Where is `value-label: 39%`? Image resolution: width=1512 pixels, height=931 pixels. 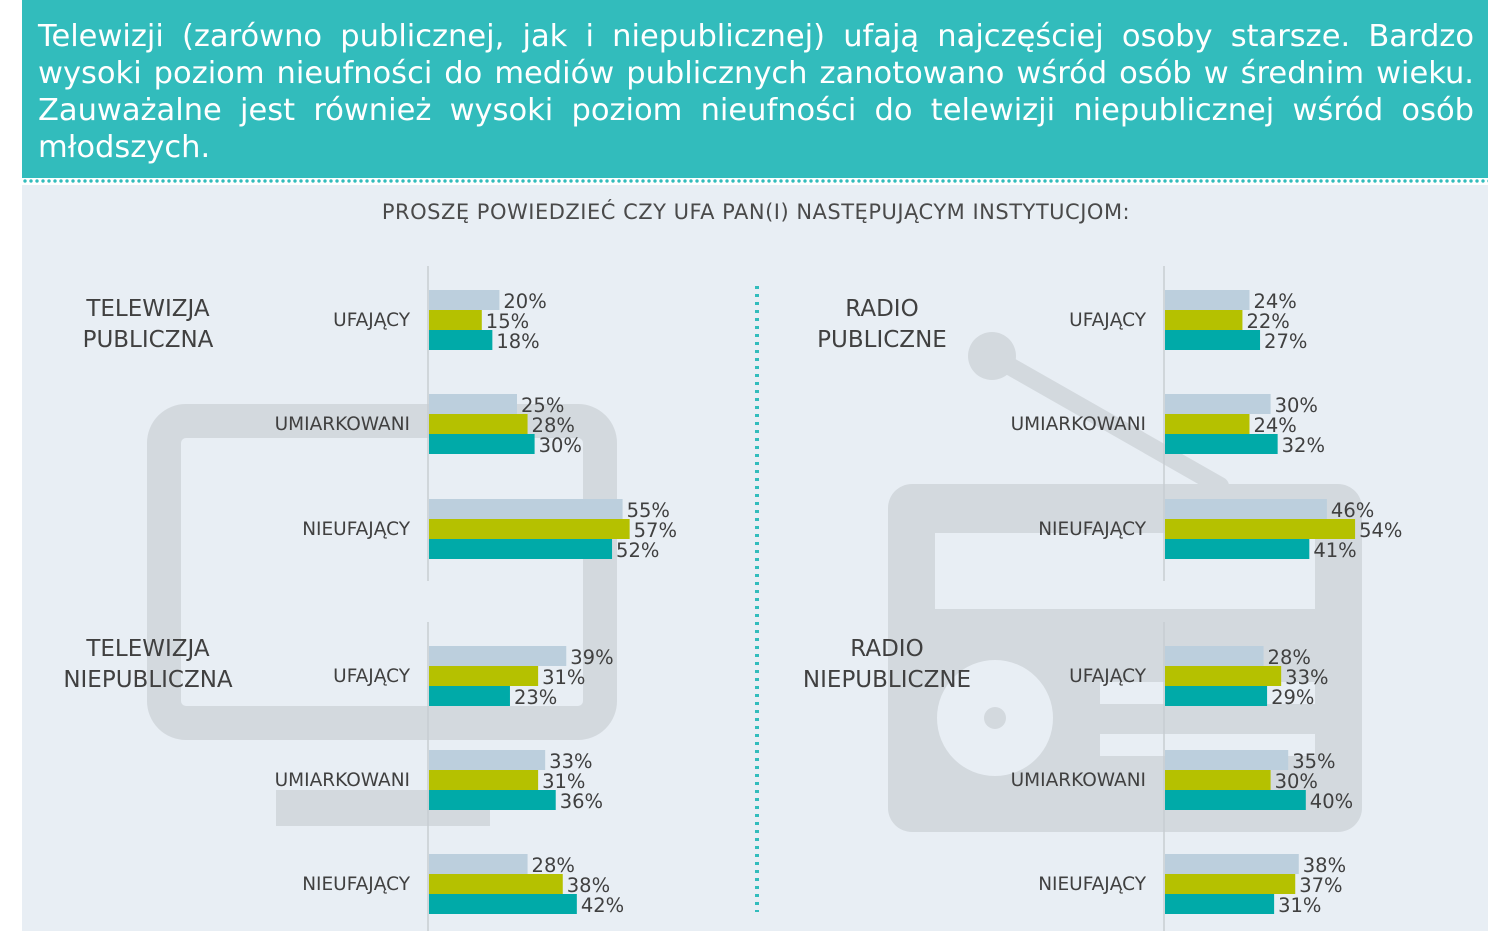
value-label: 39% is located at coordinates (591, 657).